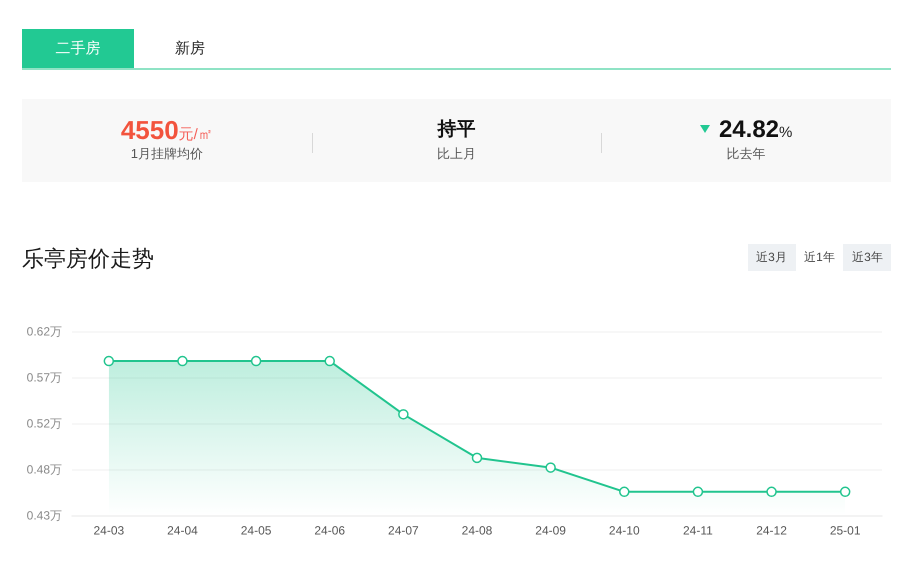 This screenshot has height=568, width=908. I want to click on text: 近1年, so click(819, 257).